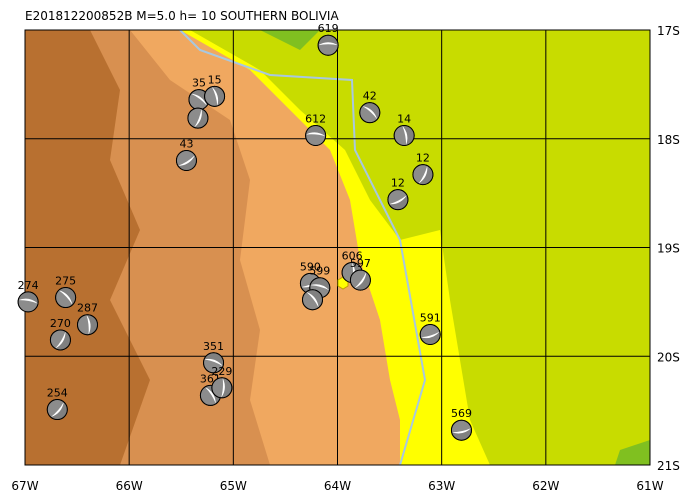 The image size is (695, 499). What do you see at coordinates (28, 285) in the screenshot?
I see `depth-label: 274` at bounding box center [28, 285].